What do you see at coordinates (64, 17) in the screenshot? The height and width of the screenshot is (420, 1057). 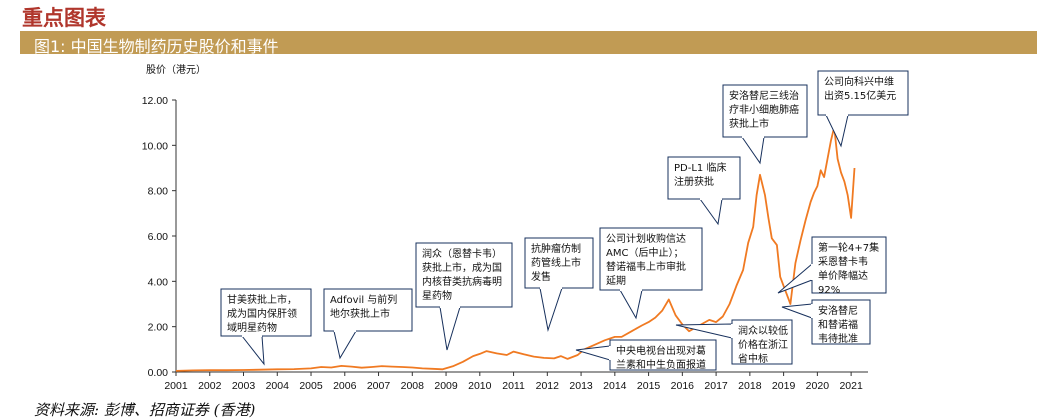 I see `section-title: 重点图表` at bounding box center [64, 17].